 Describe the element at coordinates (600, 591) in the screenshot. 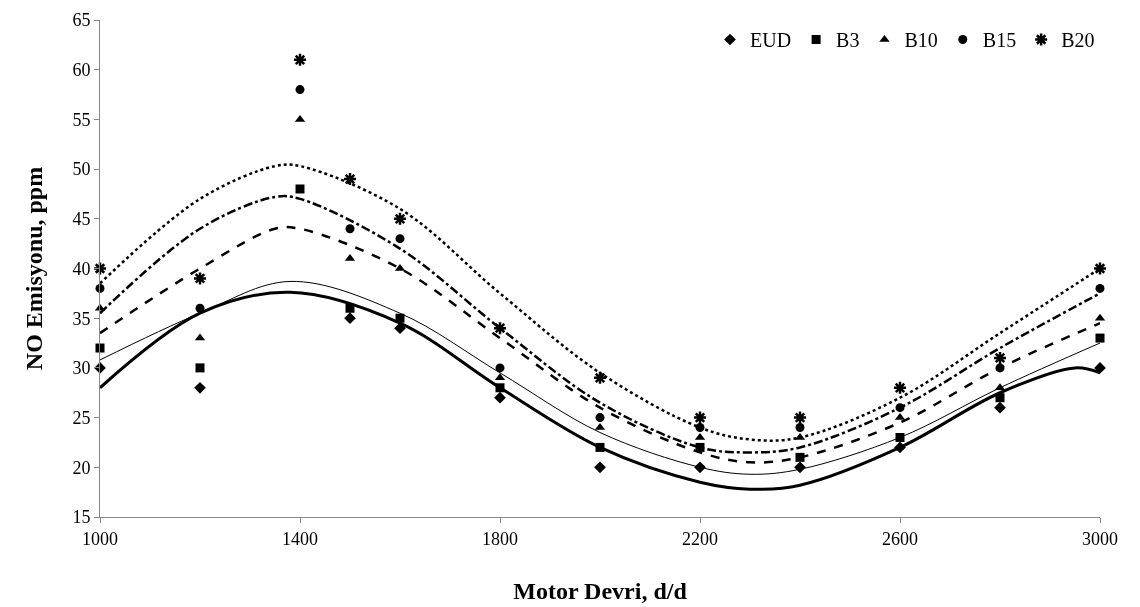

I see `x-axis-title: Motor Devri, d/d` at that location.